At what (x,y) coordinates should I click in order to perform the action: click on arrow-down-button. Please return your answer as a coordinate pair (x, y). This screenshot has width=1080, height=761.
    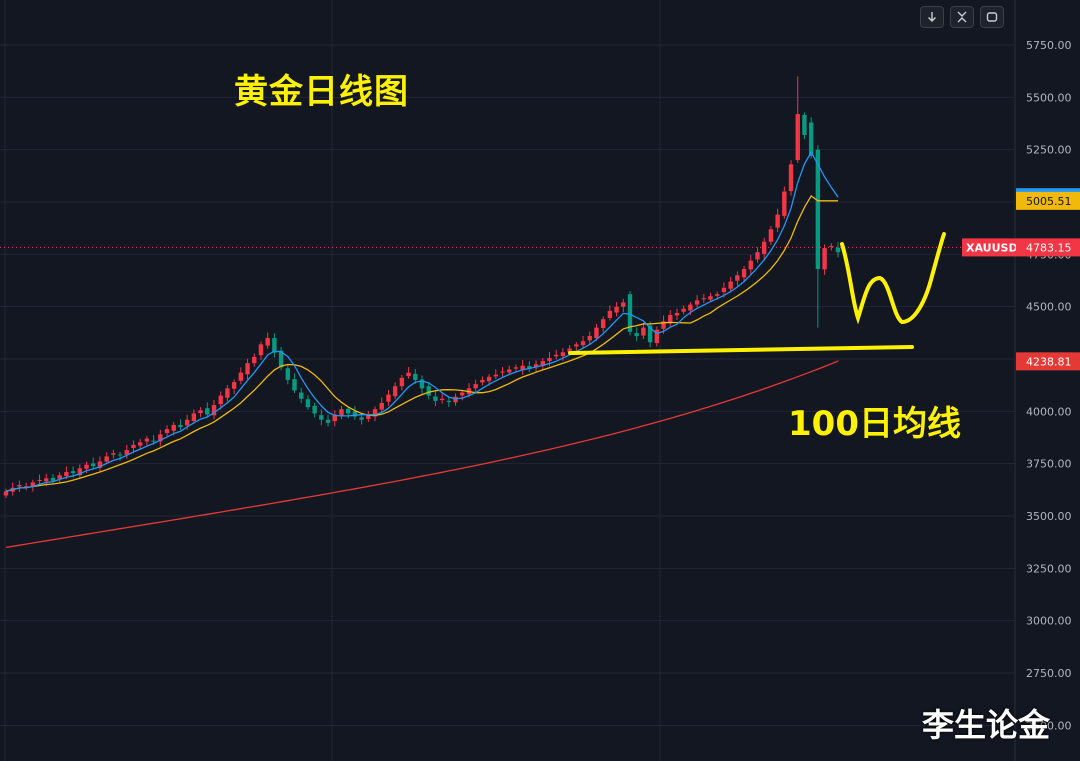
    Looking at the image, I should click on (932, 17).